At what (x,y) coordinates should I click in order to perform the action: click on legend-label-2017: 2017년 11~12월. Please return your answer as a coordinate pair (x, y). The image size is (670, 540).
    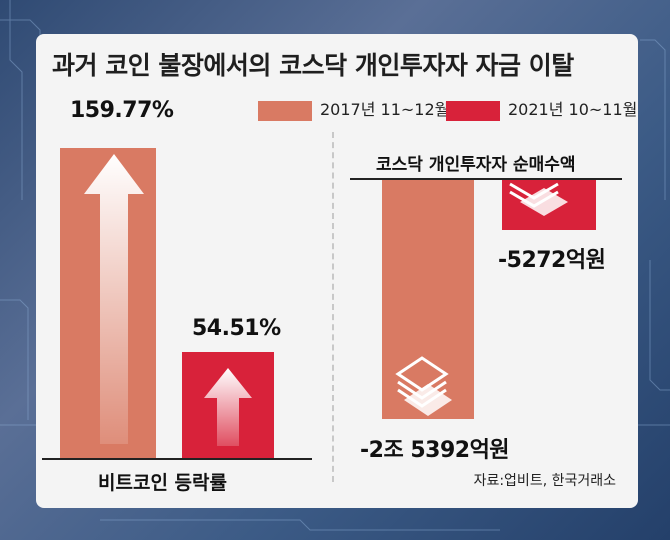
    Looking at the image, I should click on (385, 109).